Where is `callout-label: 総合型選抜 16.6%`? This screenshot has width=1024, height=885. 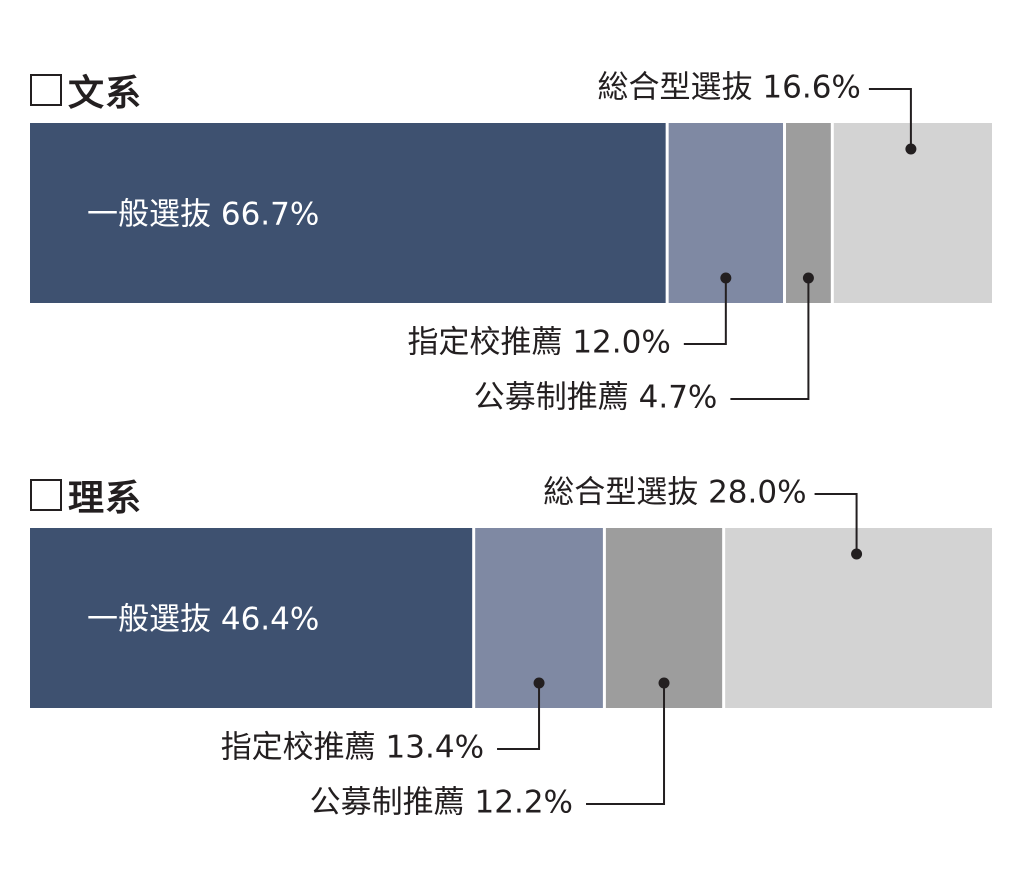 callout-label: 総合型選抜 16.6% is located at coordinates (729, 88).